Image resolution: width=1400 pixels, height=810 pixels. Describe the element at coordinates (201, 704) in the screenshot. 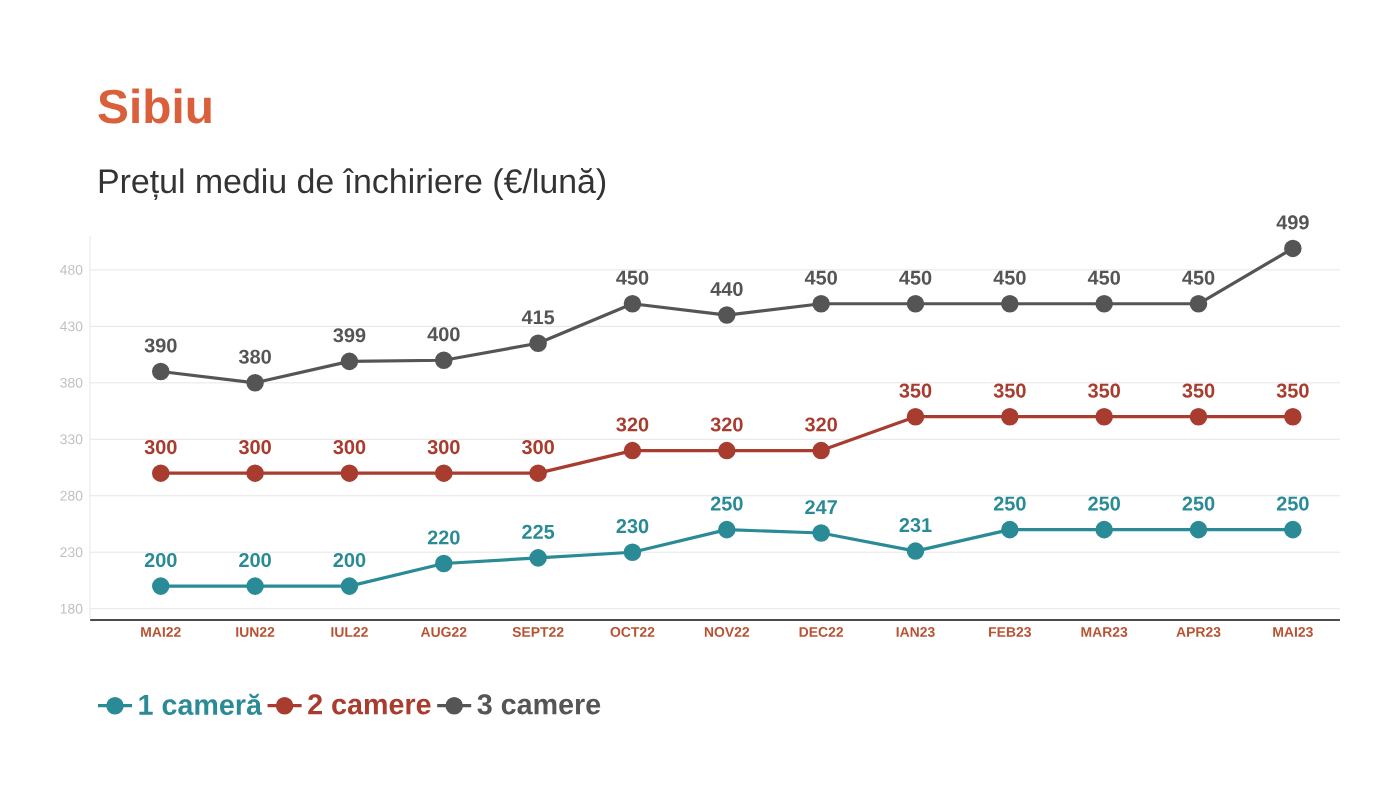

I see `legend-label: 1 cameră` at that location.